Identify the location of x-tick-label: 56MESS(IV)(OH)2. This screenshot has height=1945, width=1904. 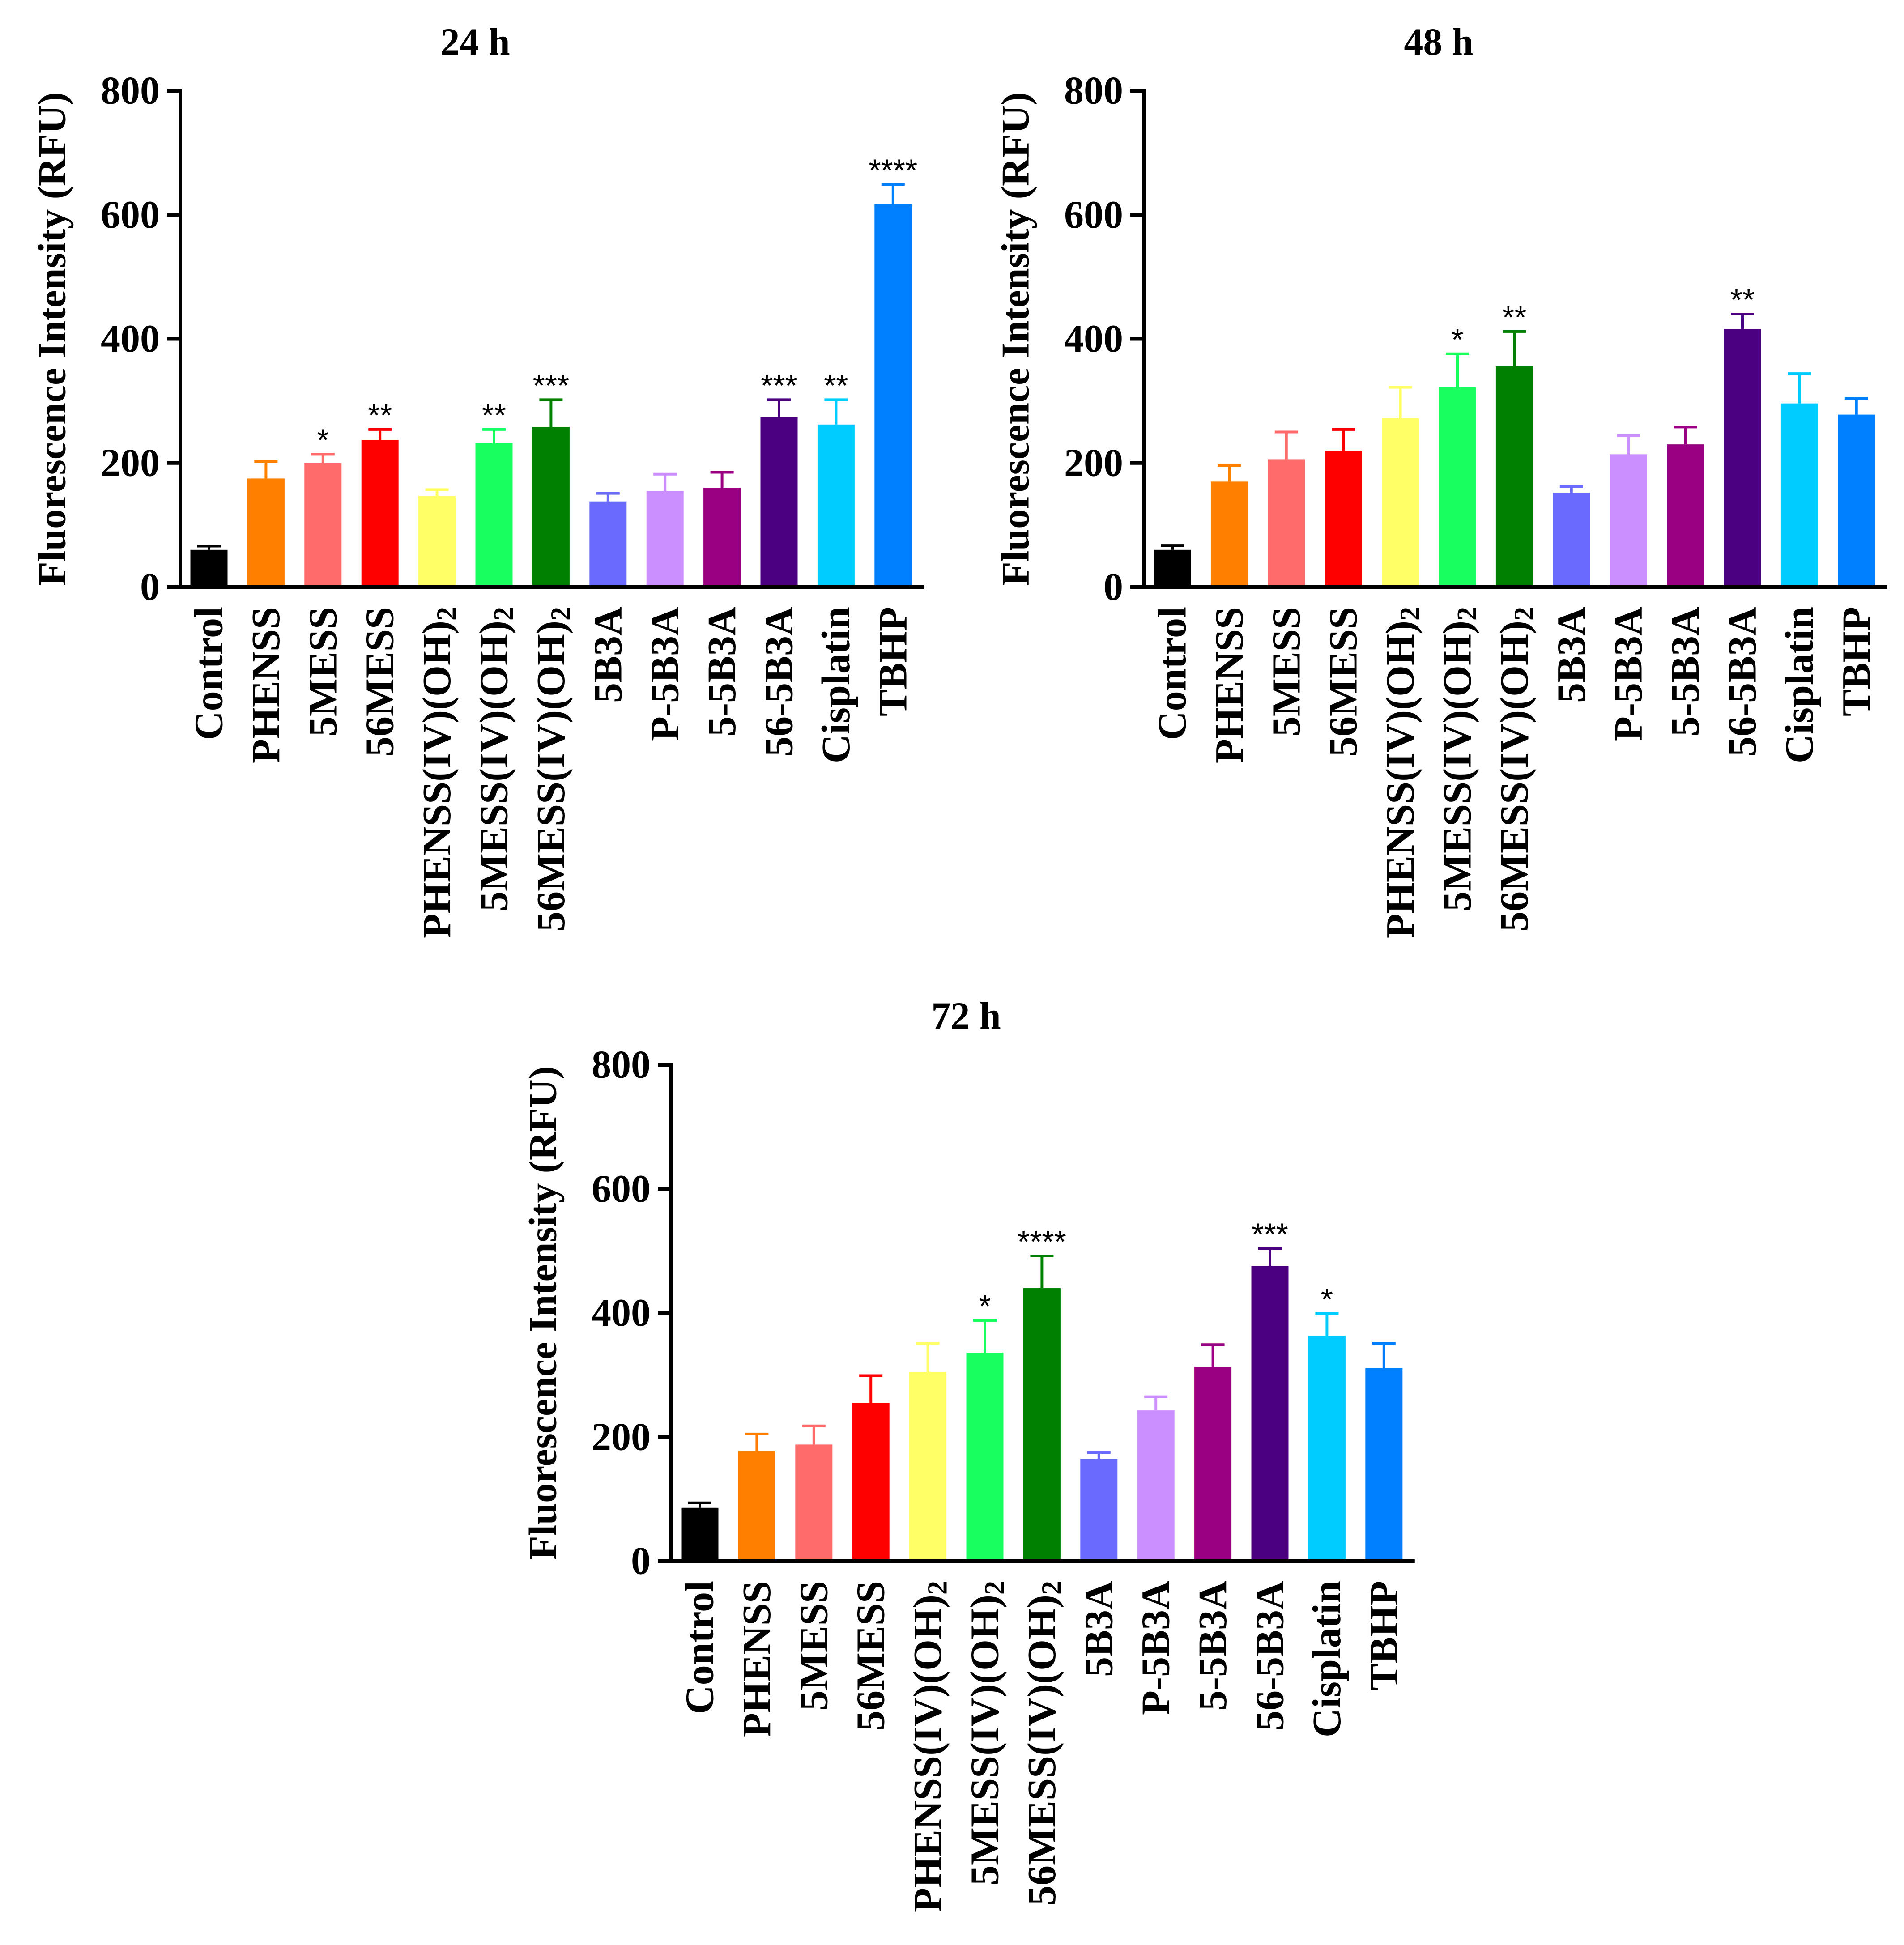
(1043, 1743).